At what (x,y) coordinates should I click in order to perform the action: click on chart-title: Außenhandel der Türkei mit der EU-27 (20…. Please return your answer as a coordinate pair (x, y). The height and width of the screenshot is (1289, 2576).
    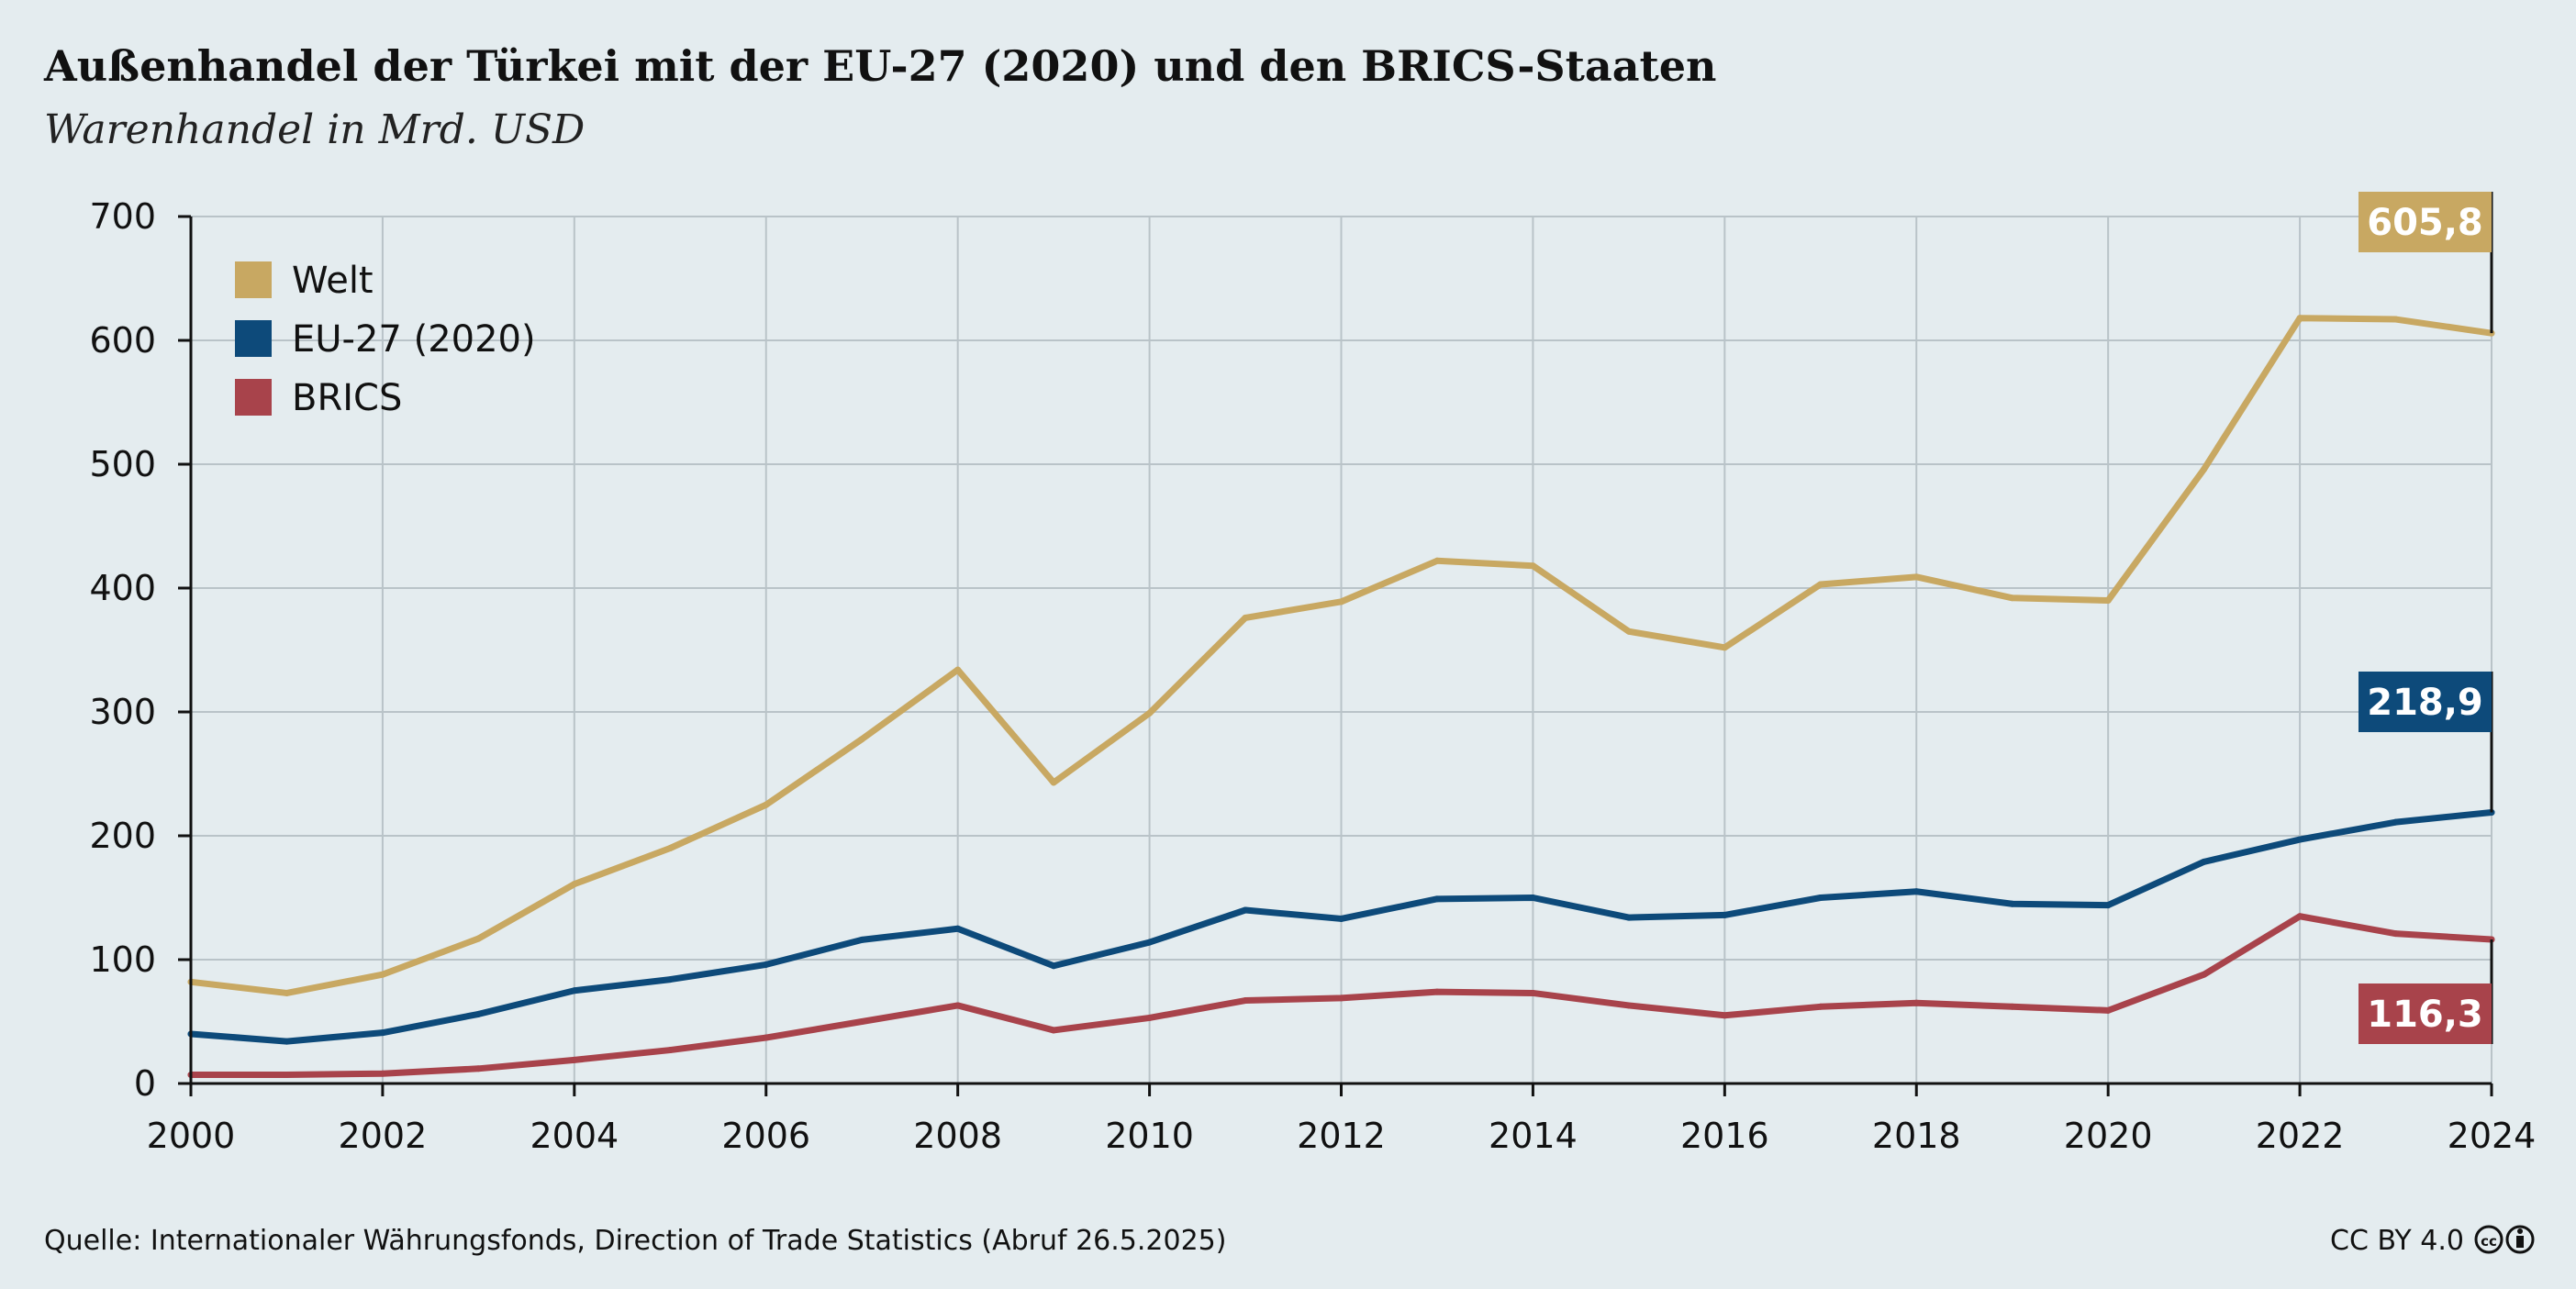
    Looking at the image, I should click on (879, 66).